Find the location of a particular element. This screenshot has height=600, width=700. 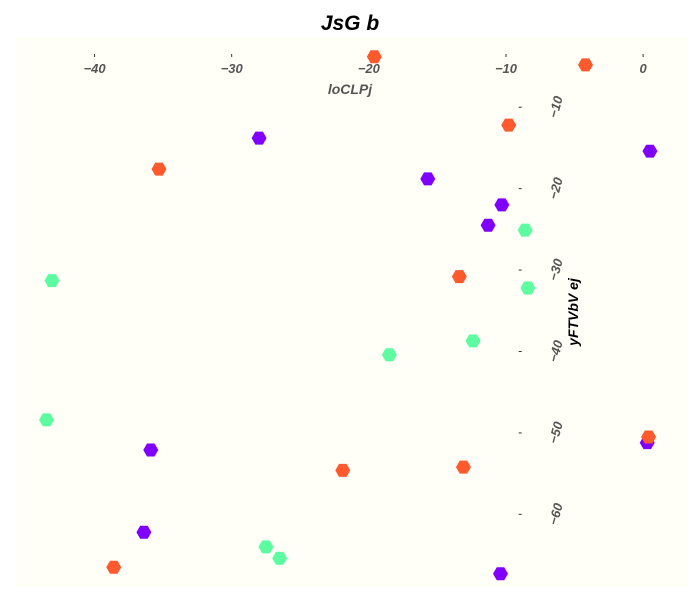

x-tick-label: −20 is located at coordinates (369, 68).